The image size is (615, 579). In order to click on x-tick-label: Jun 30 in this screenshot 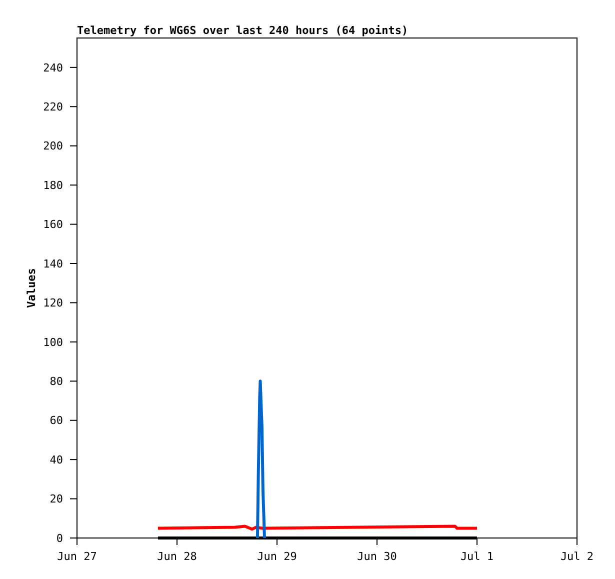, I will do `click(377, 556)`.